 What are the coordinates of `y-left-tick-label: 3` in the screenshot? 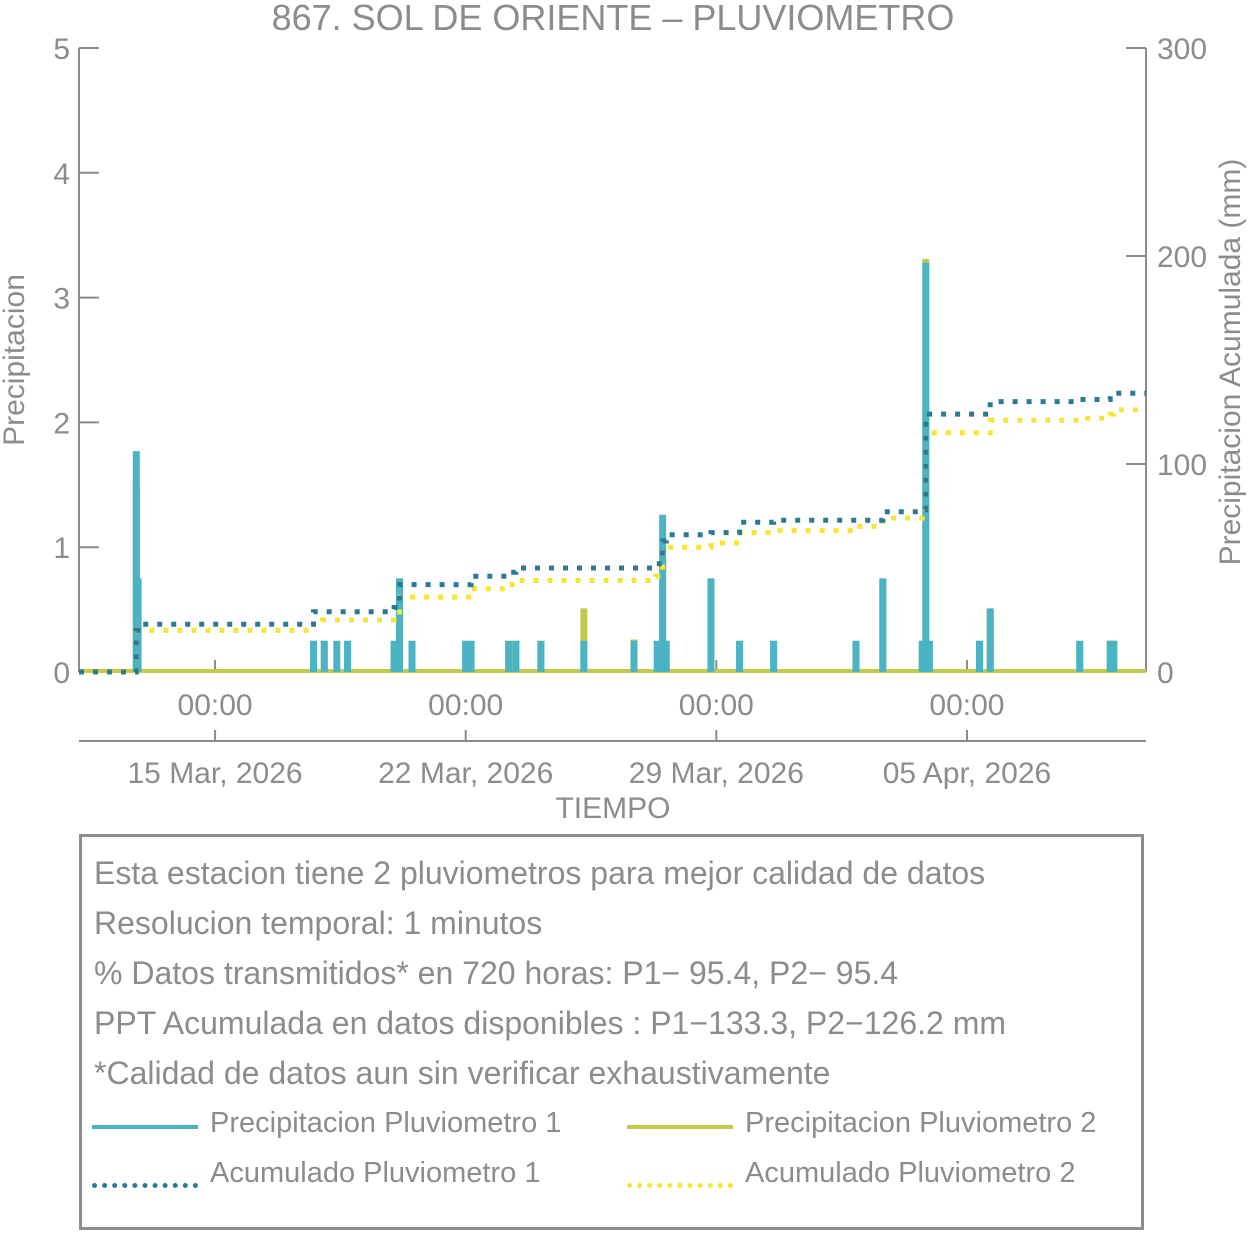 It's located at (61, 299).